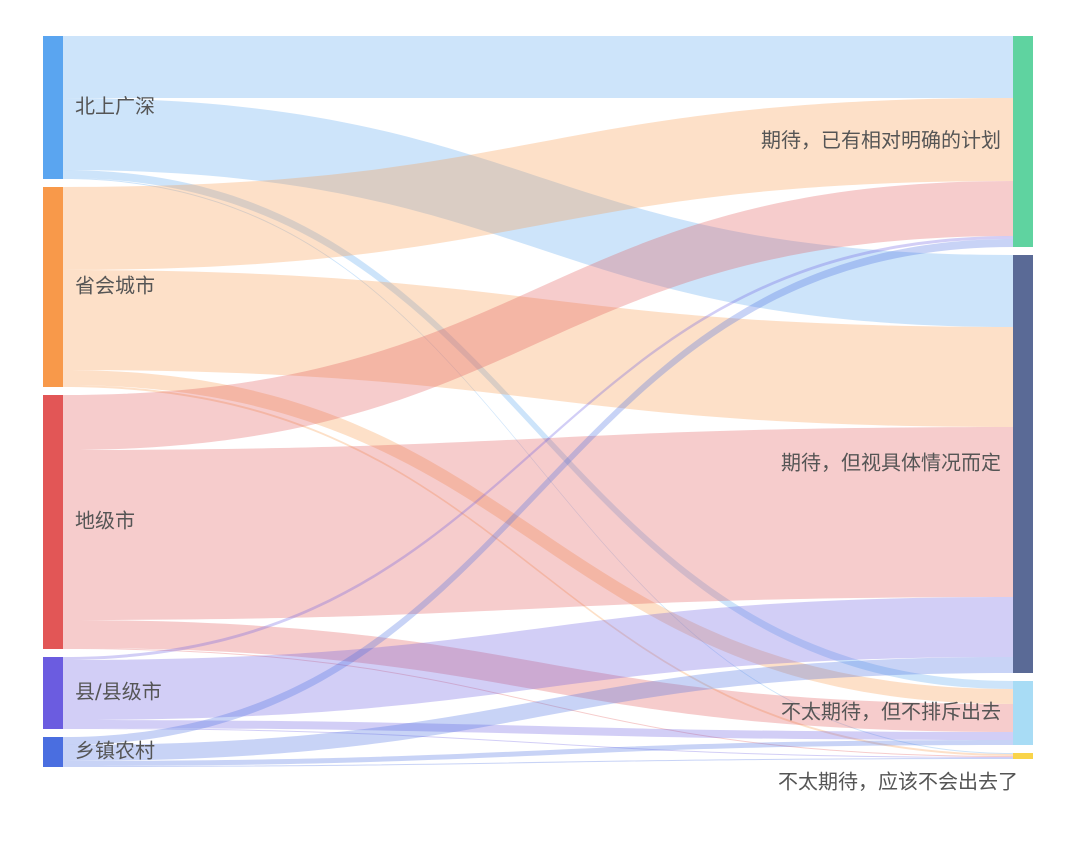 This screenshot has height=846, width=1080. Describe the element at coordinates (115, 751) in the screenshot. I see `node-label: 乡镇农村` at that location.